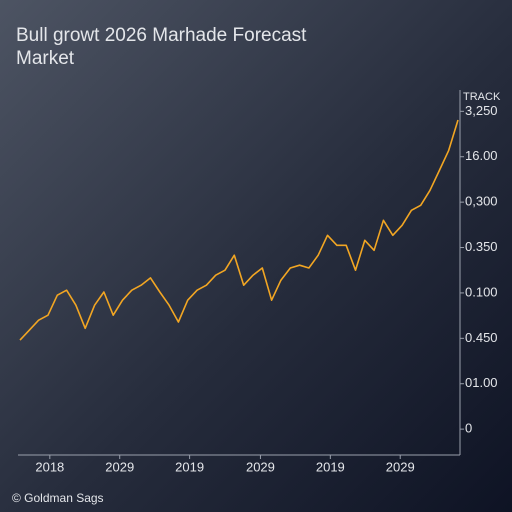  Describe the element at coordinates (481, 337) in the screenshot. I see `y-tick-label: 0.450` at that location.